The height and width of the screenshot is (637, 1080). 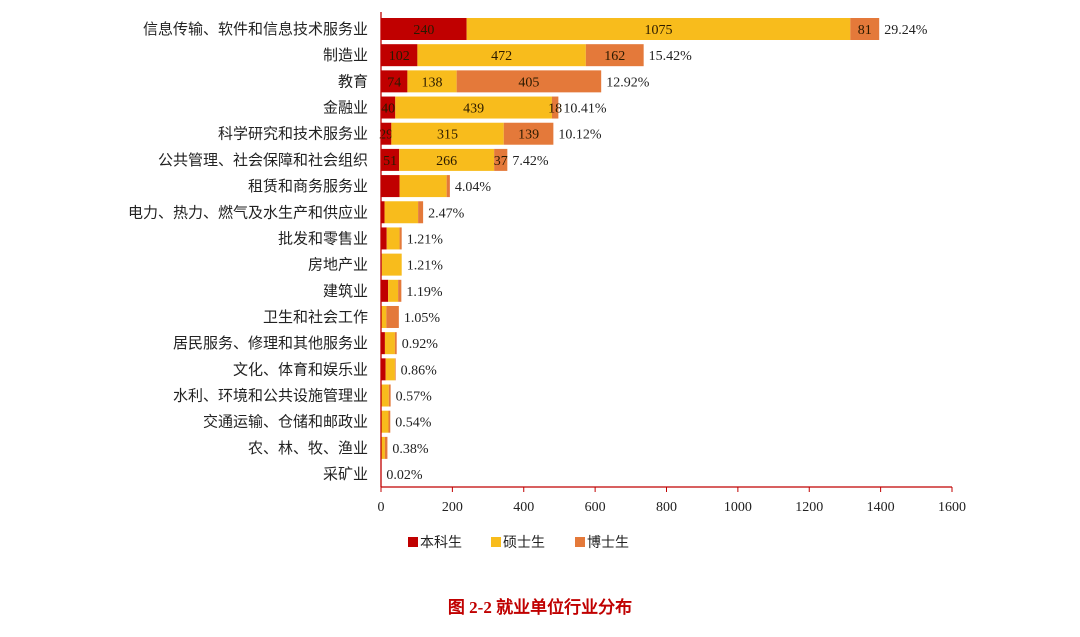 What do you see at coordinates (906, 30) in the screenshot?
I see `percent-label: 29.24%` at bounding box center [906, 30].